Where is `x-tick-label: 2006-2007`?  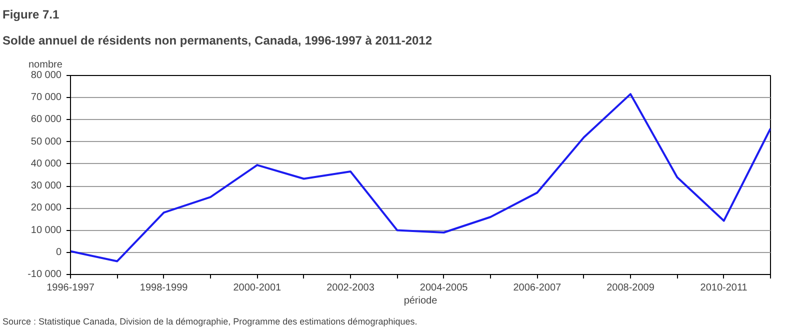
x-tick-label: 2006-2007 is located at coordinates (537, 288).